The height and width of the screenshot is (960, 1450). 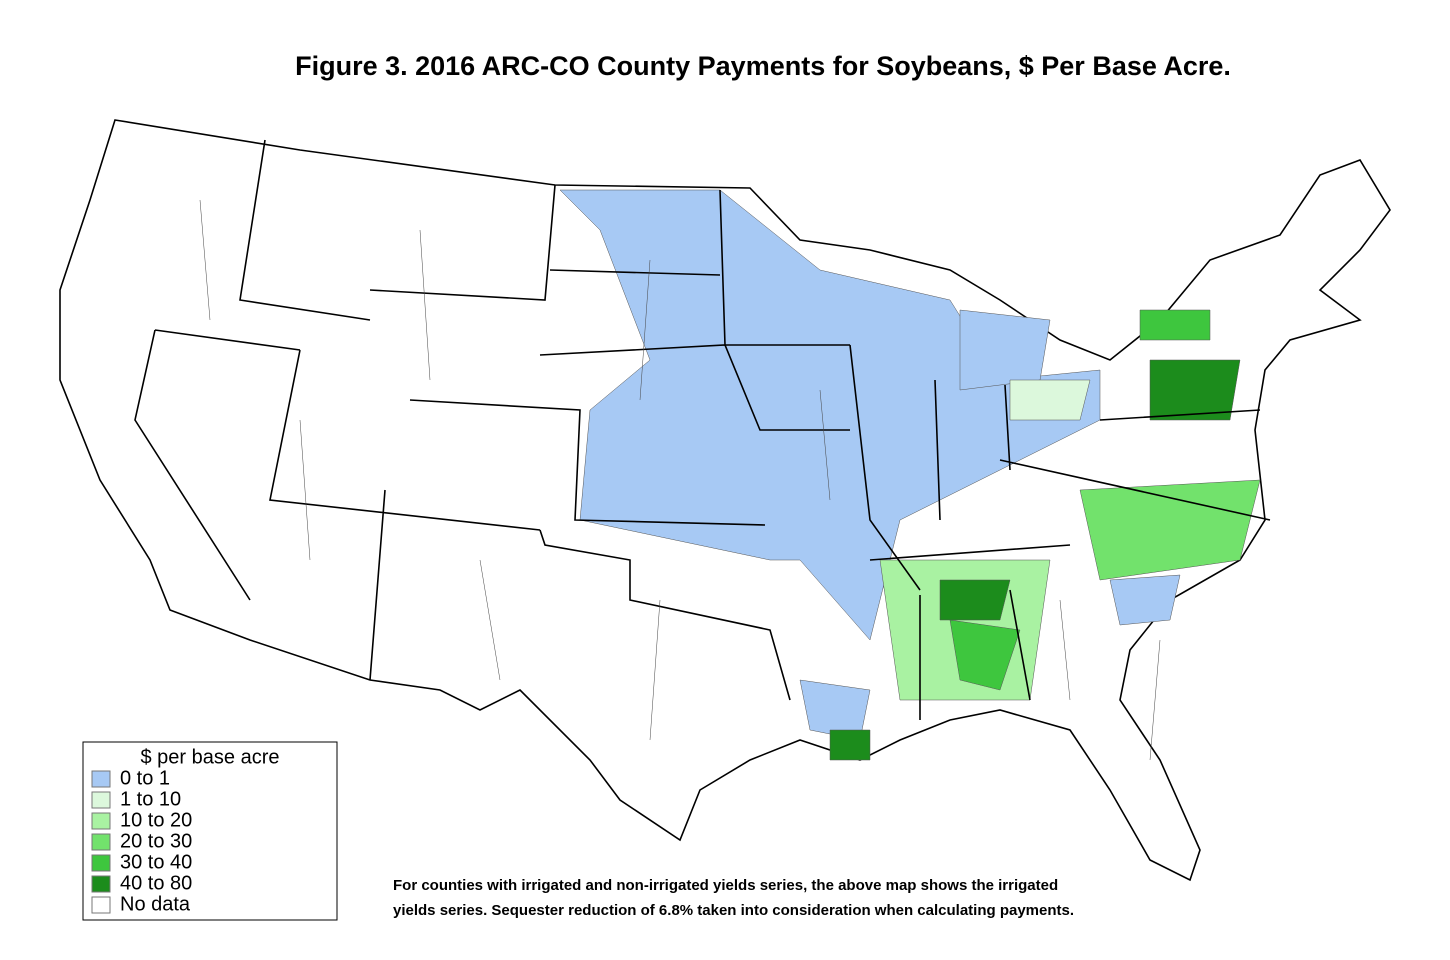 I want to click on legend-title: $ per base acre, so click(x=210, y=757).